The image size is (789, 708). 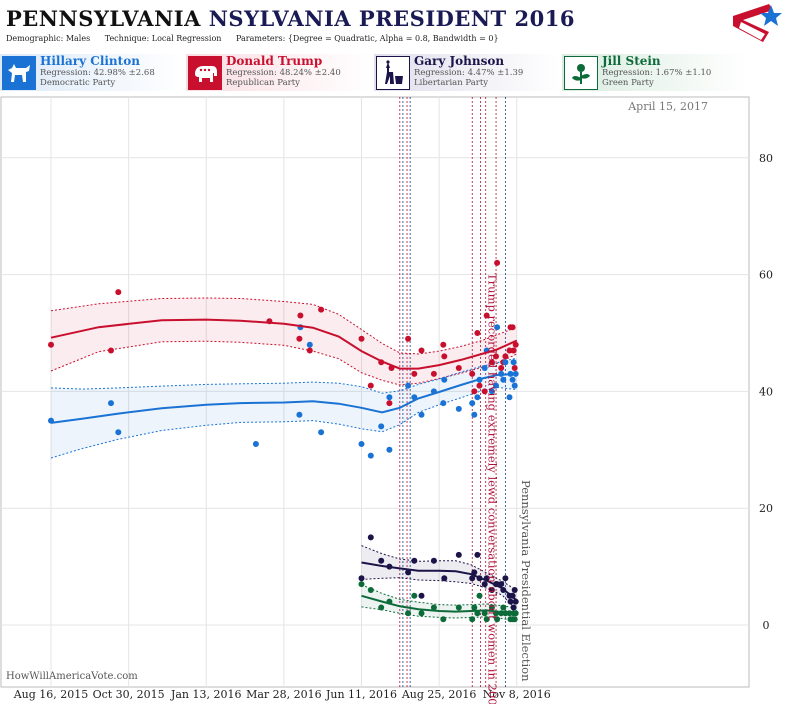 What do you see at coordinates (581, 73) in the screenshot?
I see `flower-icon` at bounding box center [581, 73].